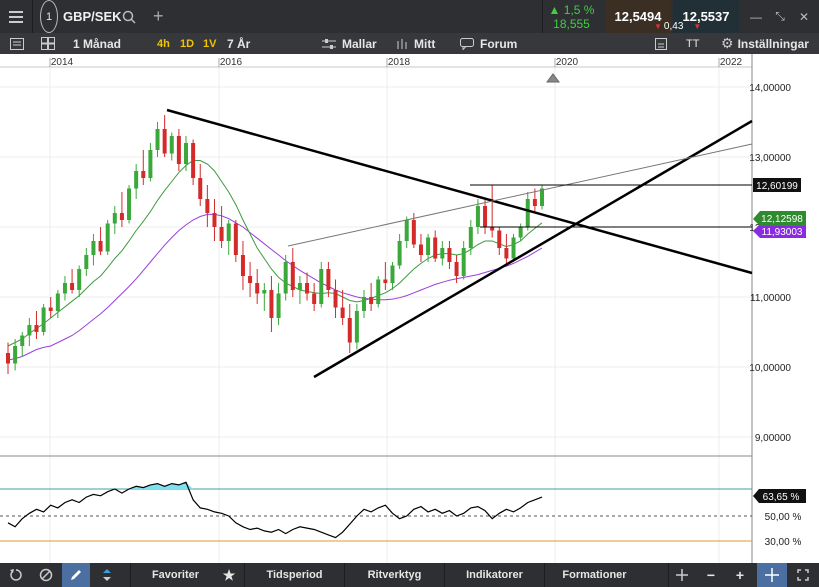  What do you see at coordinates (97, 43) in the screenshot?
I see `period-selector: 1 Månad` at bounding box center [97, 43].